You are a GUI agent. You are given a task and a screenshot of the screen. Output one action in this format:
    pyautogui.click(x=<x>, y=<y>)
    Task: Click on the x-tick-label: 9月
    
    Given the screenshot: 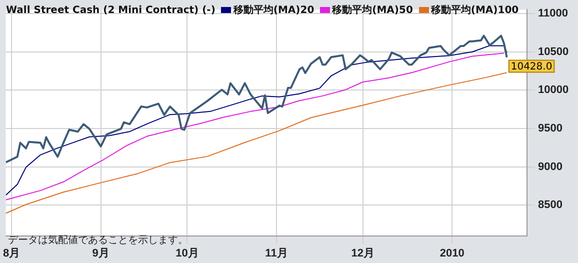 What is the action you would take?
    pyautogui.click(x=101, y=253)
    